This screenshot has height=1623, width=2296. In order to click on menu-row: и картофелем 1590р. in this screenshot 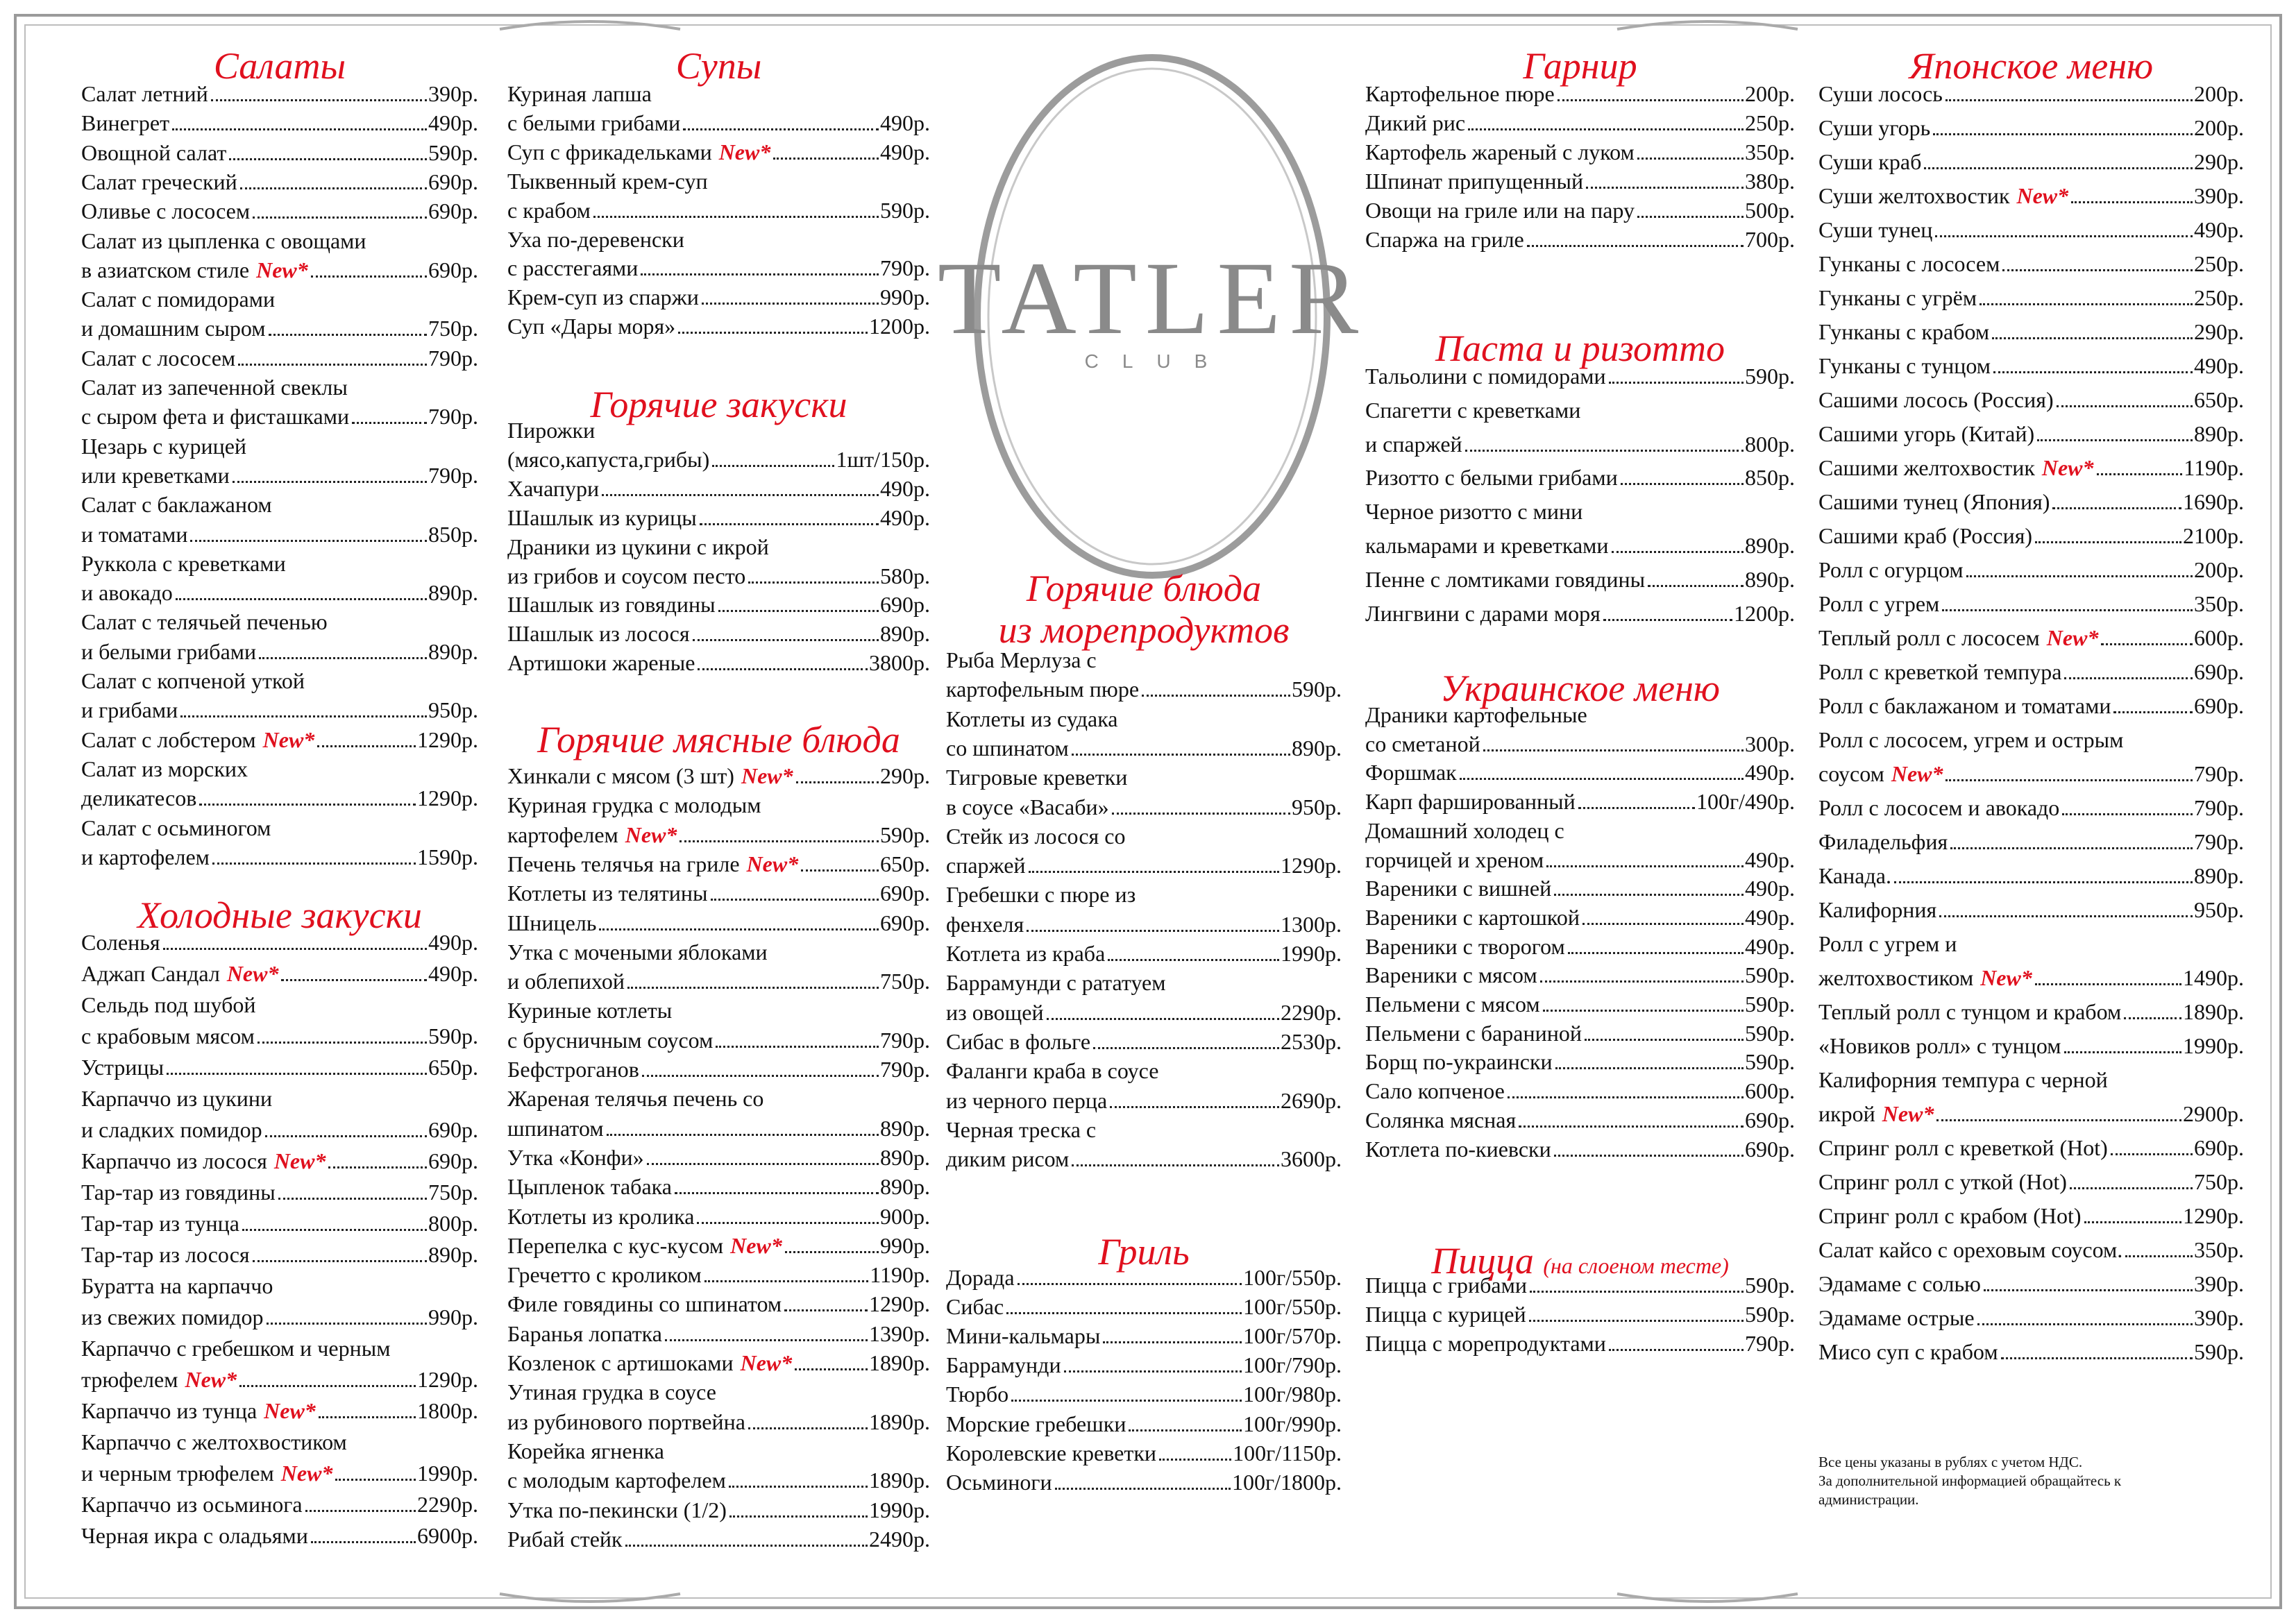, I will do `click(279, 857)`.